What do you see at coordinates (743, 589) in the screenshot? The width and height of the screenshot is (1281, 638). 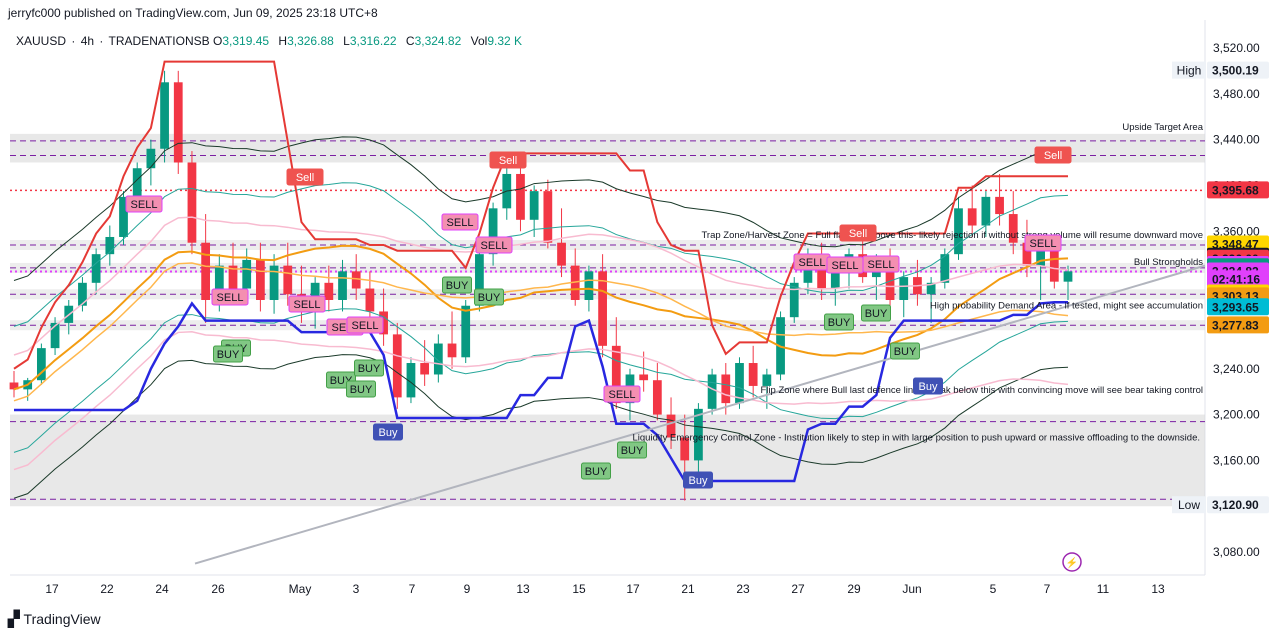 I see `x-axis-tick-label: 23` at bounding box center [743, 589].